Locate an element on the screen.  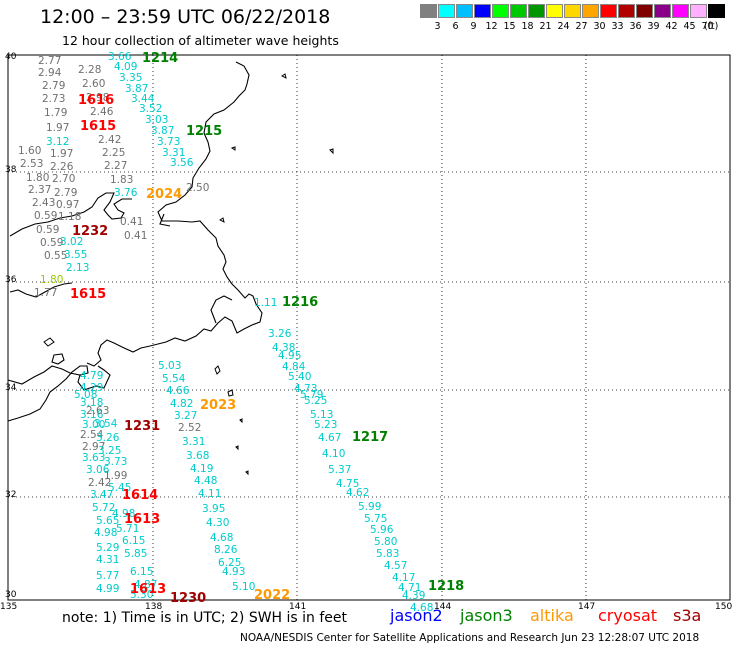
legend-label: 15 is located at coordinates (509, 26).